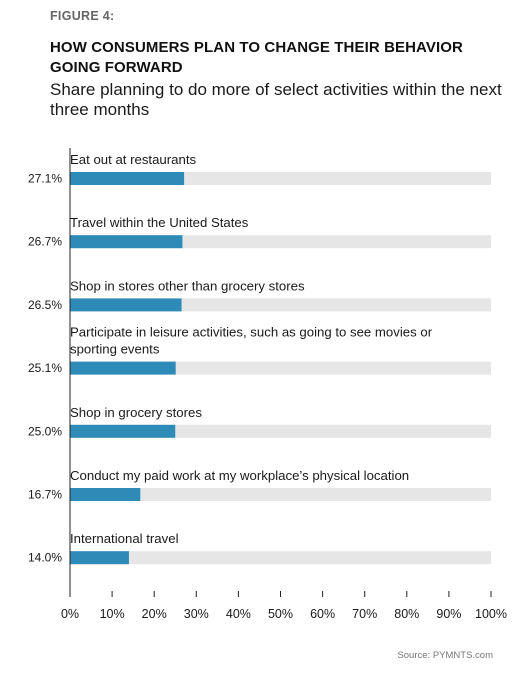  I want to click on x-tick-label: 30%, so click(196, 614).